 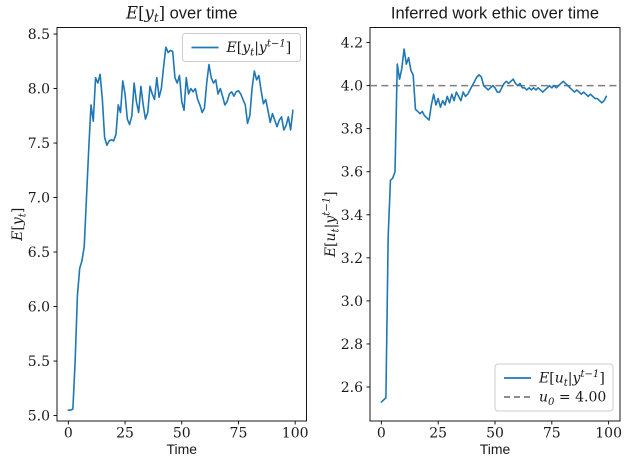 What do you see at coordinates (39, 362) in the screenshot?
I see `y-tick-label: 5.5` at bounding box center [39, 362].